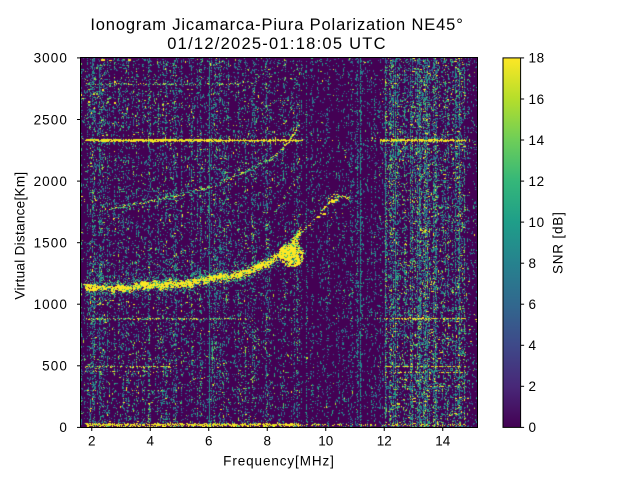 The width and height of the screenshot is (640, 480). What do you see at coordinates (558, 242) in the screenshot?
I see `svg-text: SNR [dB]` at bounding box center [558, 242].